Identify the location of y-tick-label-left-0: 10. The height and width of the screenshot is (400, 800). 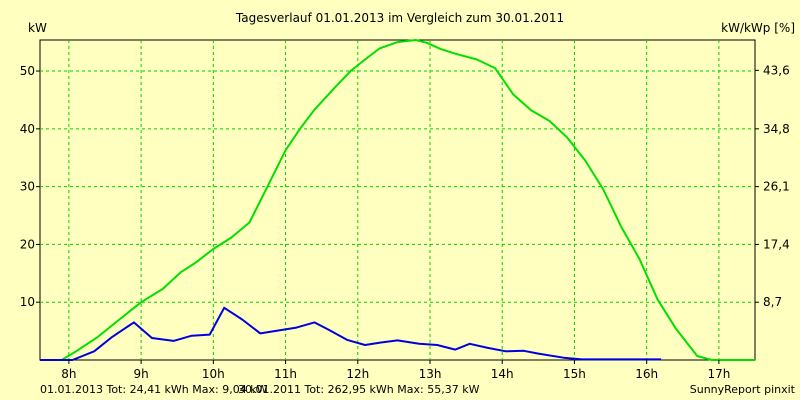
(27, 302).